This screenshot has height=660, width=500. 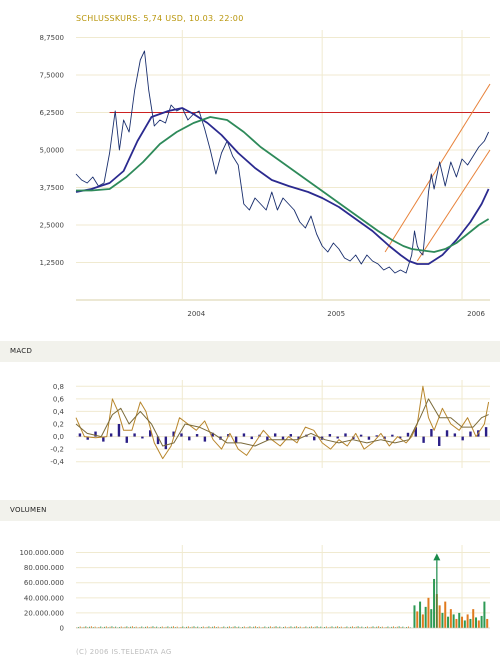 What do you see at coordinates (52, 188) in the screenshot?
I see `price-y-tick-label: 3,7500` at bounding box center [52, 188].